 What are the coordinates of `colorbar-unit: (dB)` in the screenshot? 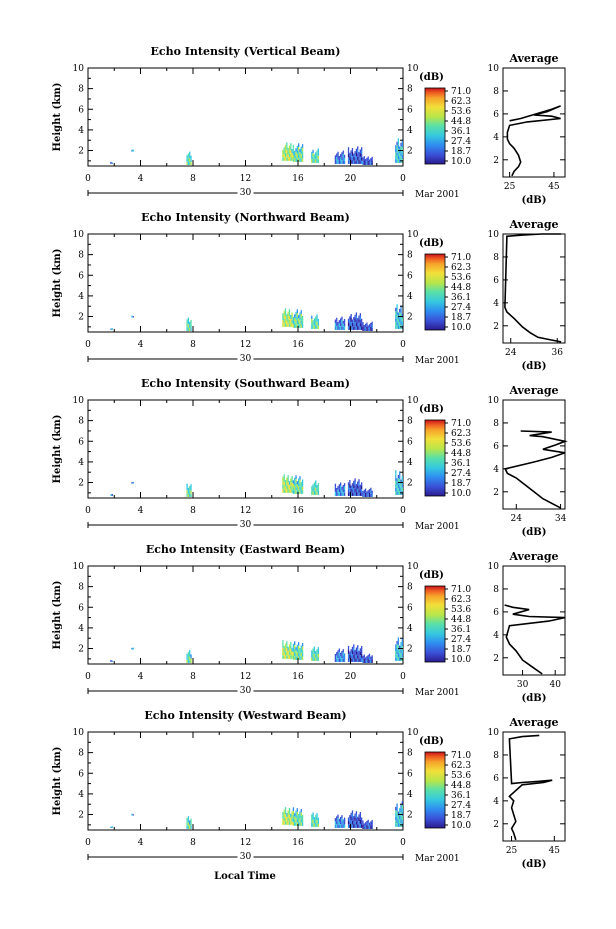 It's located at (431, 575).